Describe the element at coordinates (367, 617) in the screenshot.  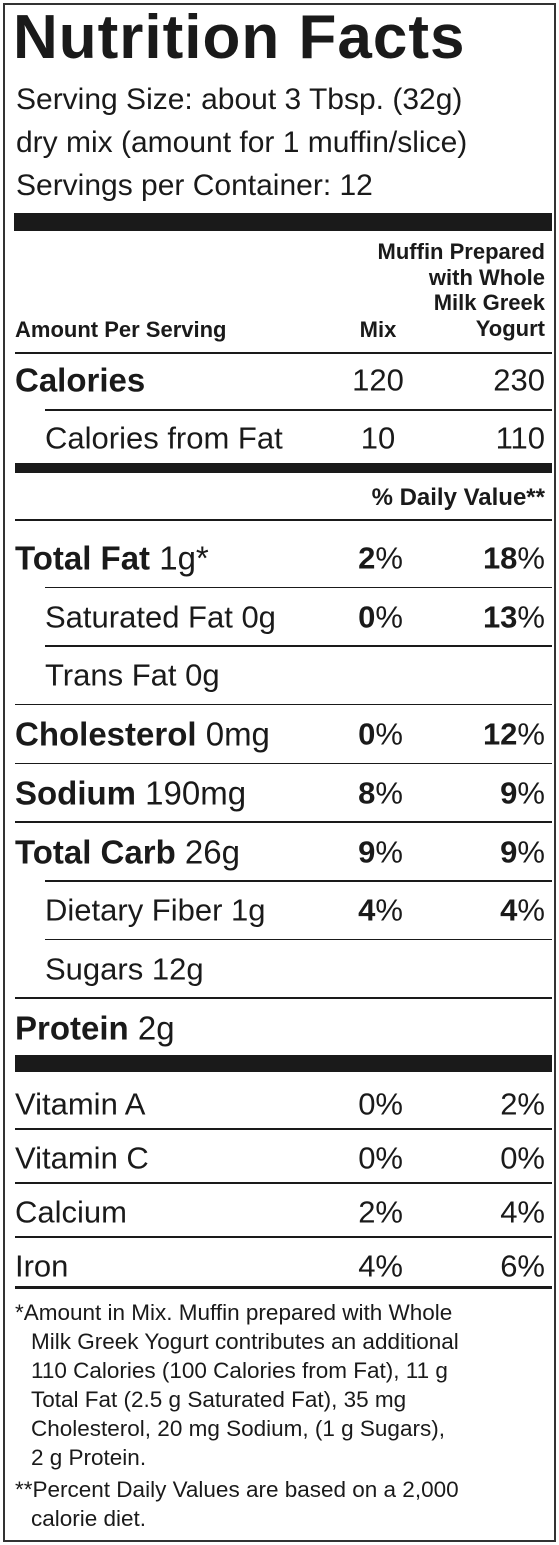
I see `percent-value: 0` at that location.